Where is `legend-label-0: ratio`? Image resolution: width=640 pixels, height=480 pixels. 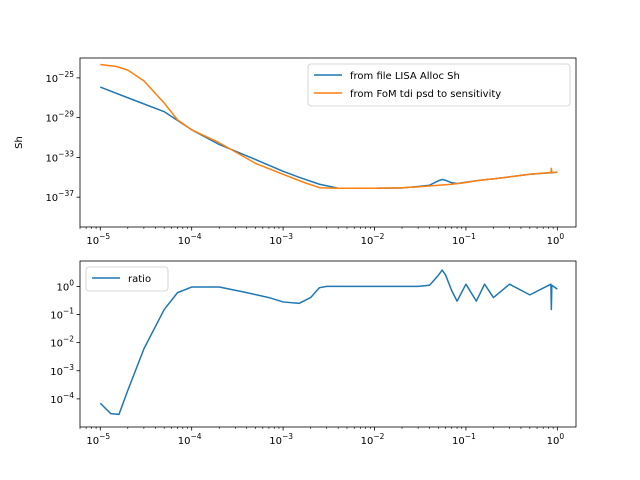
legend-label-0: ratio is located at coordinates (139, 279).